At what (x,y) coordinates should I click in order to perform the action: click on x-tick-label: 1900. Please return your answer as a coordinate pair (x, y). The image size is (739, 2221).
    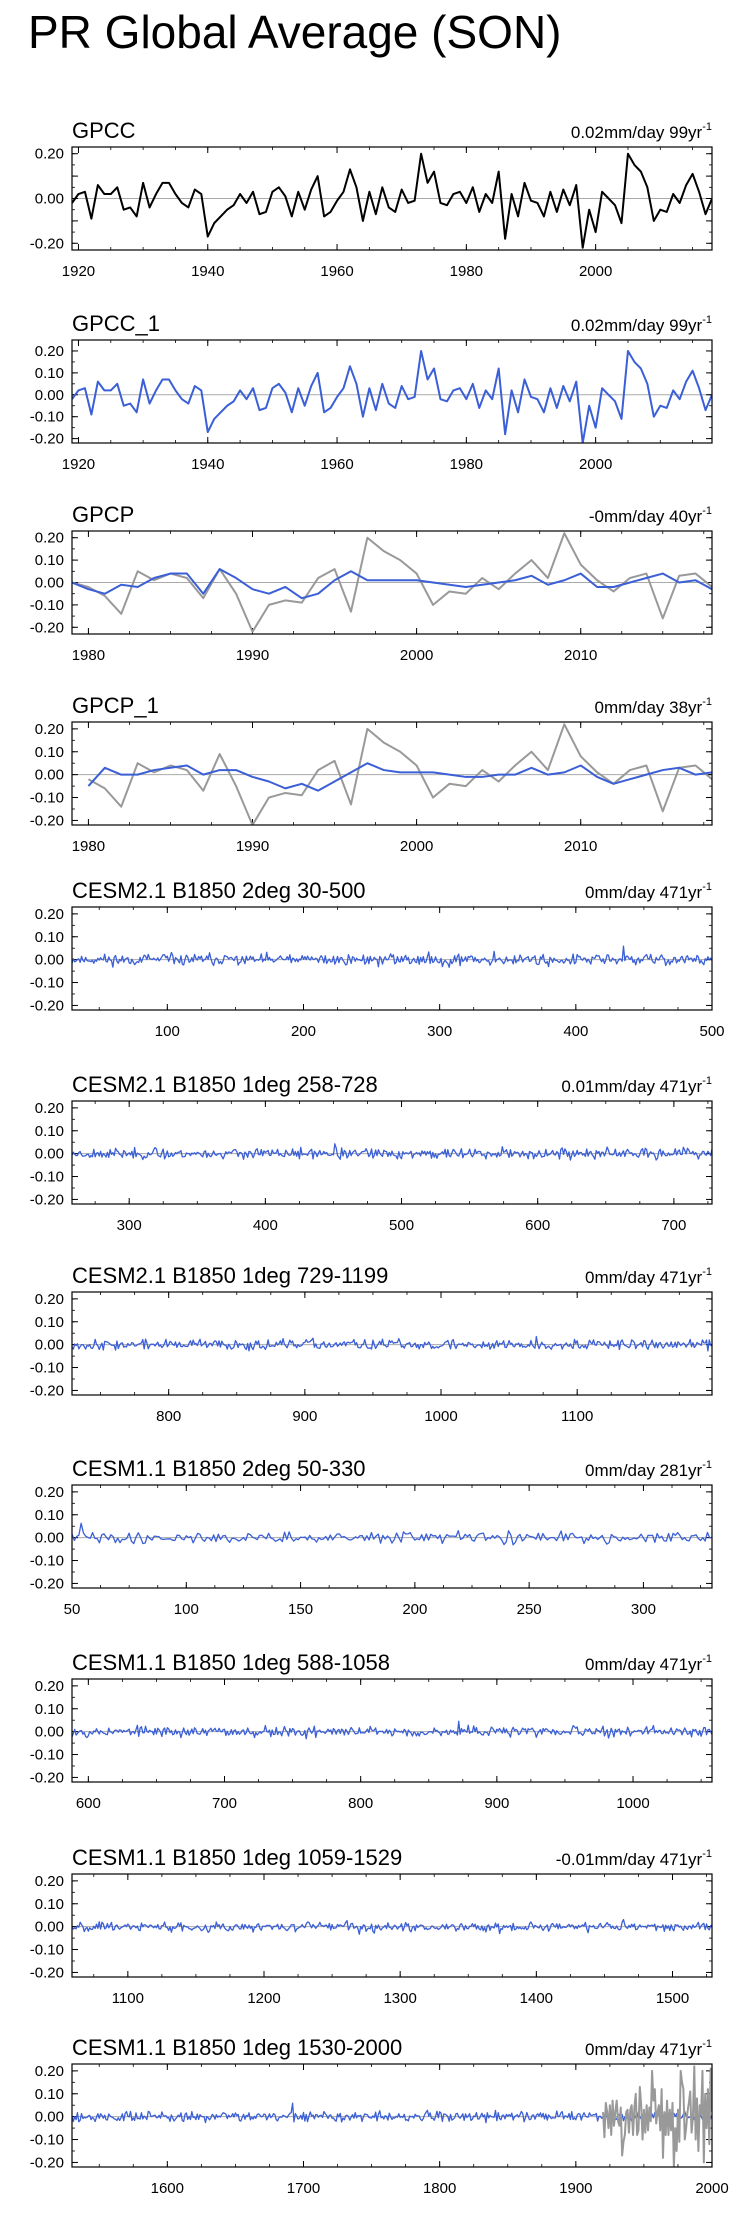
    Looking at the image, I should click on (575, 2188).